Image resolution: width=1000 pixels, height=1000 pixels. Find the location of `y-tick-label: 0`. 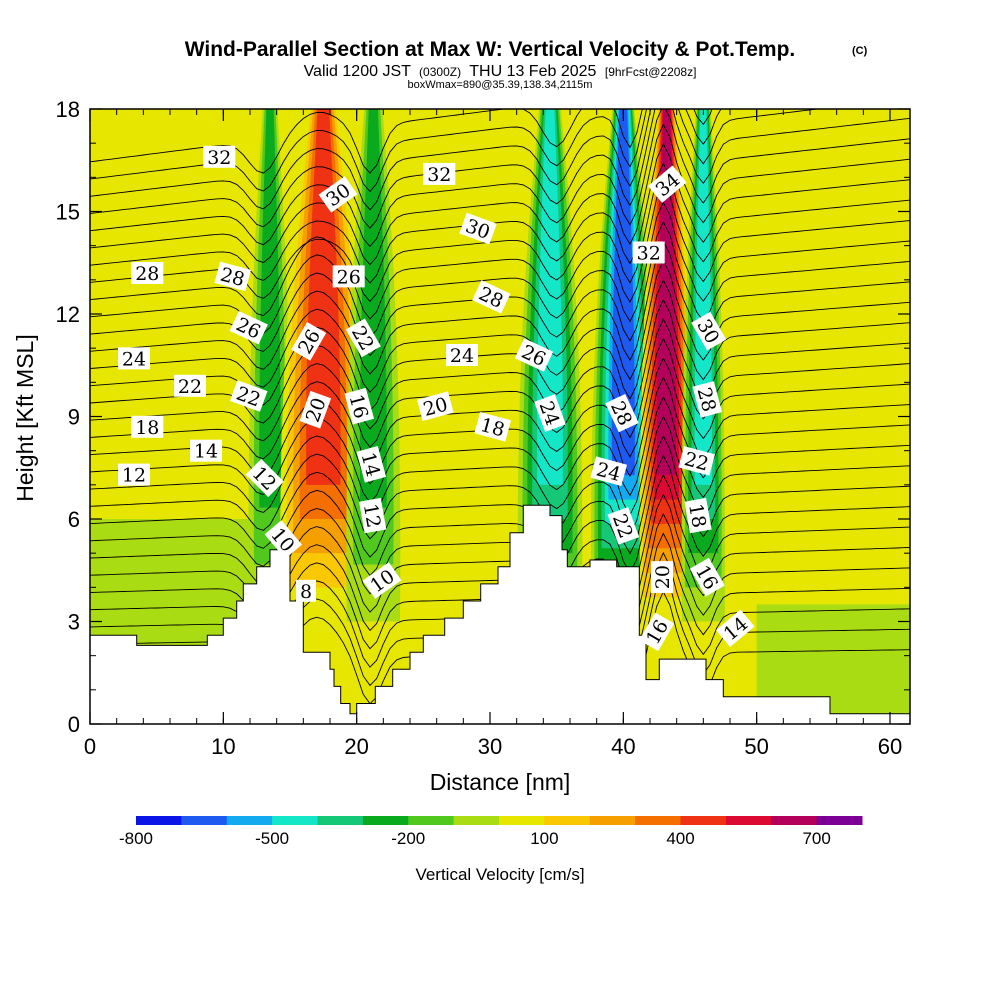

y-tick-label: 0 is located at coordinates (74, 724).